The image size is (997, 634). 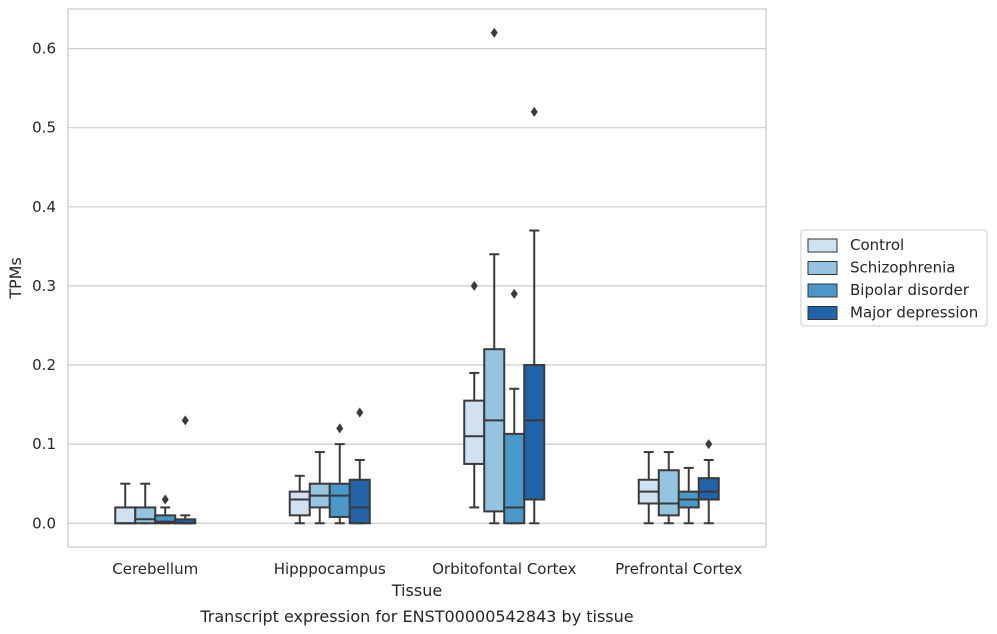 I want to click on legend-swatch-major-depression, so click(x=822, y=313).